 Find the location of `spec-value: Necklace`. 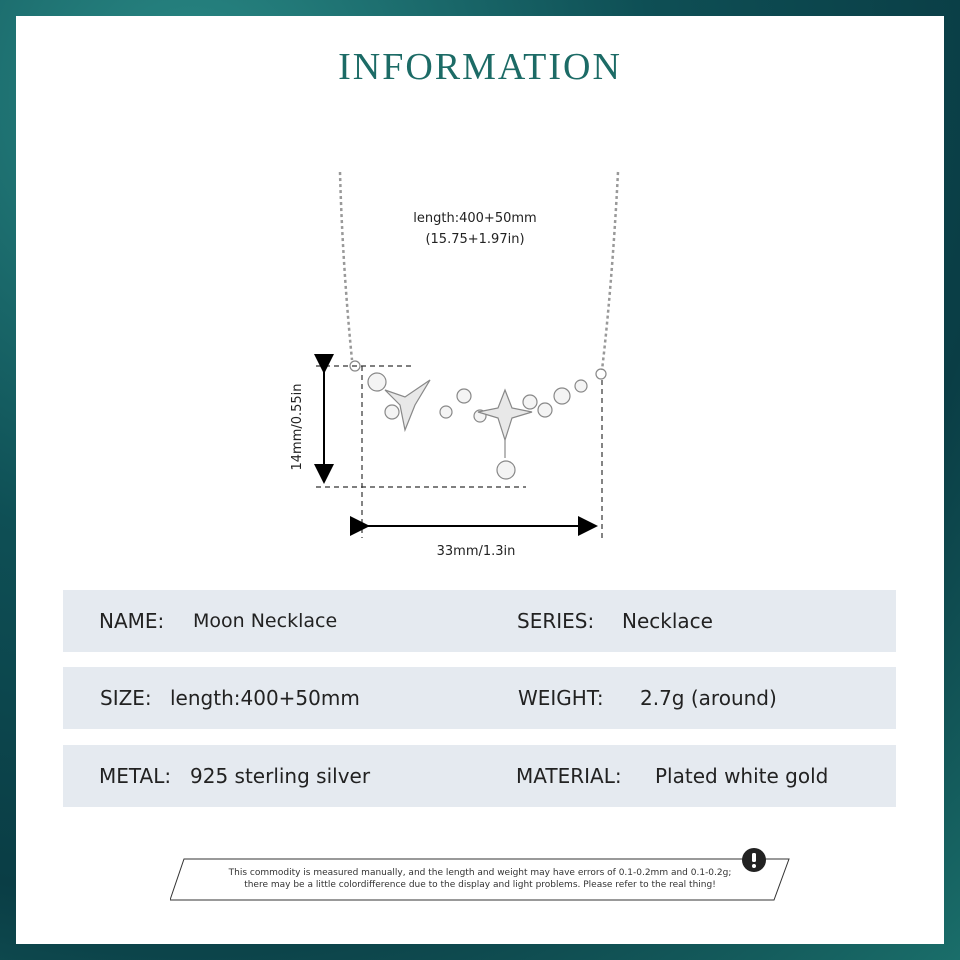

spec-value: Necklace is located at coordinates (667, 621).